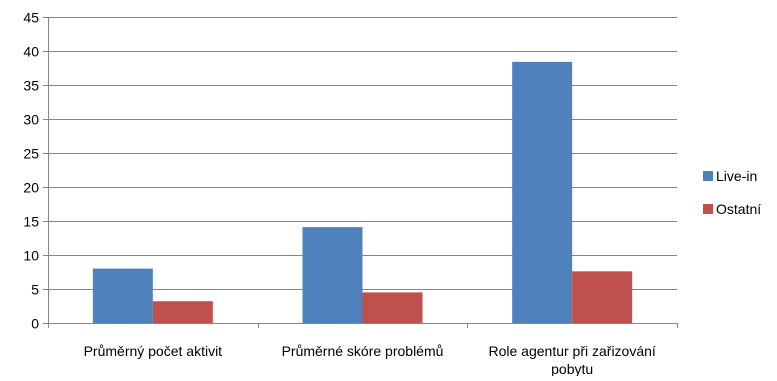 The height and width of the screenshot is (381, 777). Describe the element at coordinates (363, 351) in the screenshot. I see `x-category-label: Průměrné skóre problémů` at that location.